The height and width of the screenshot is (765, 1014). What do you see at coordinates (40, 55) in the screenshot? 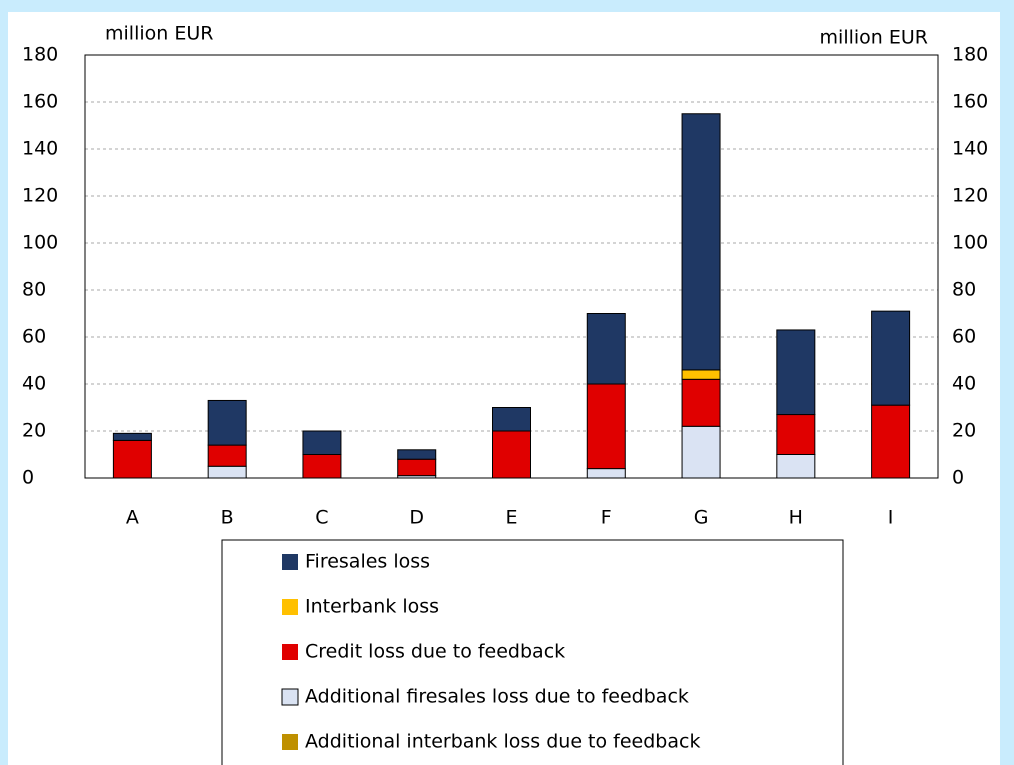
I see `y-tick-label: 180` at bounding box center [40, 55].